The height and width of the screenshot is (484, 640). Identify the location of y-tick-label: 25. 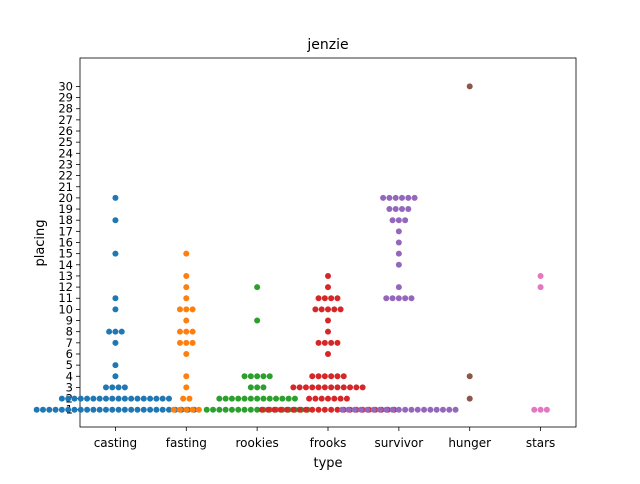
(65, 142).